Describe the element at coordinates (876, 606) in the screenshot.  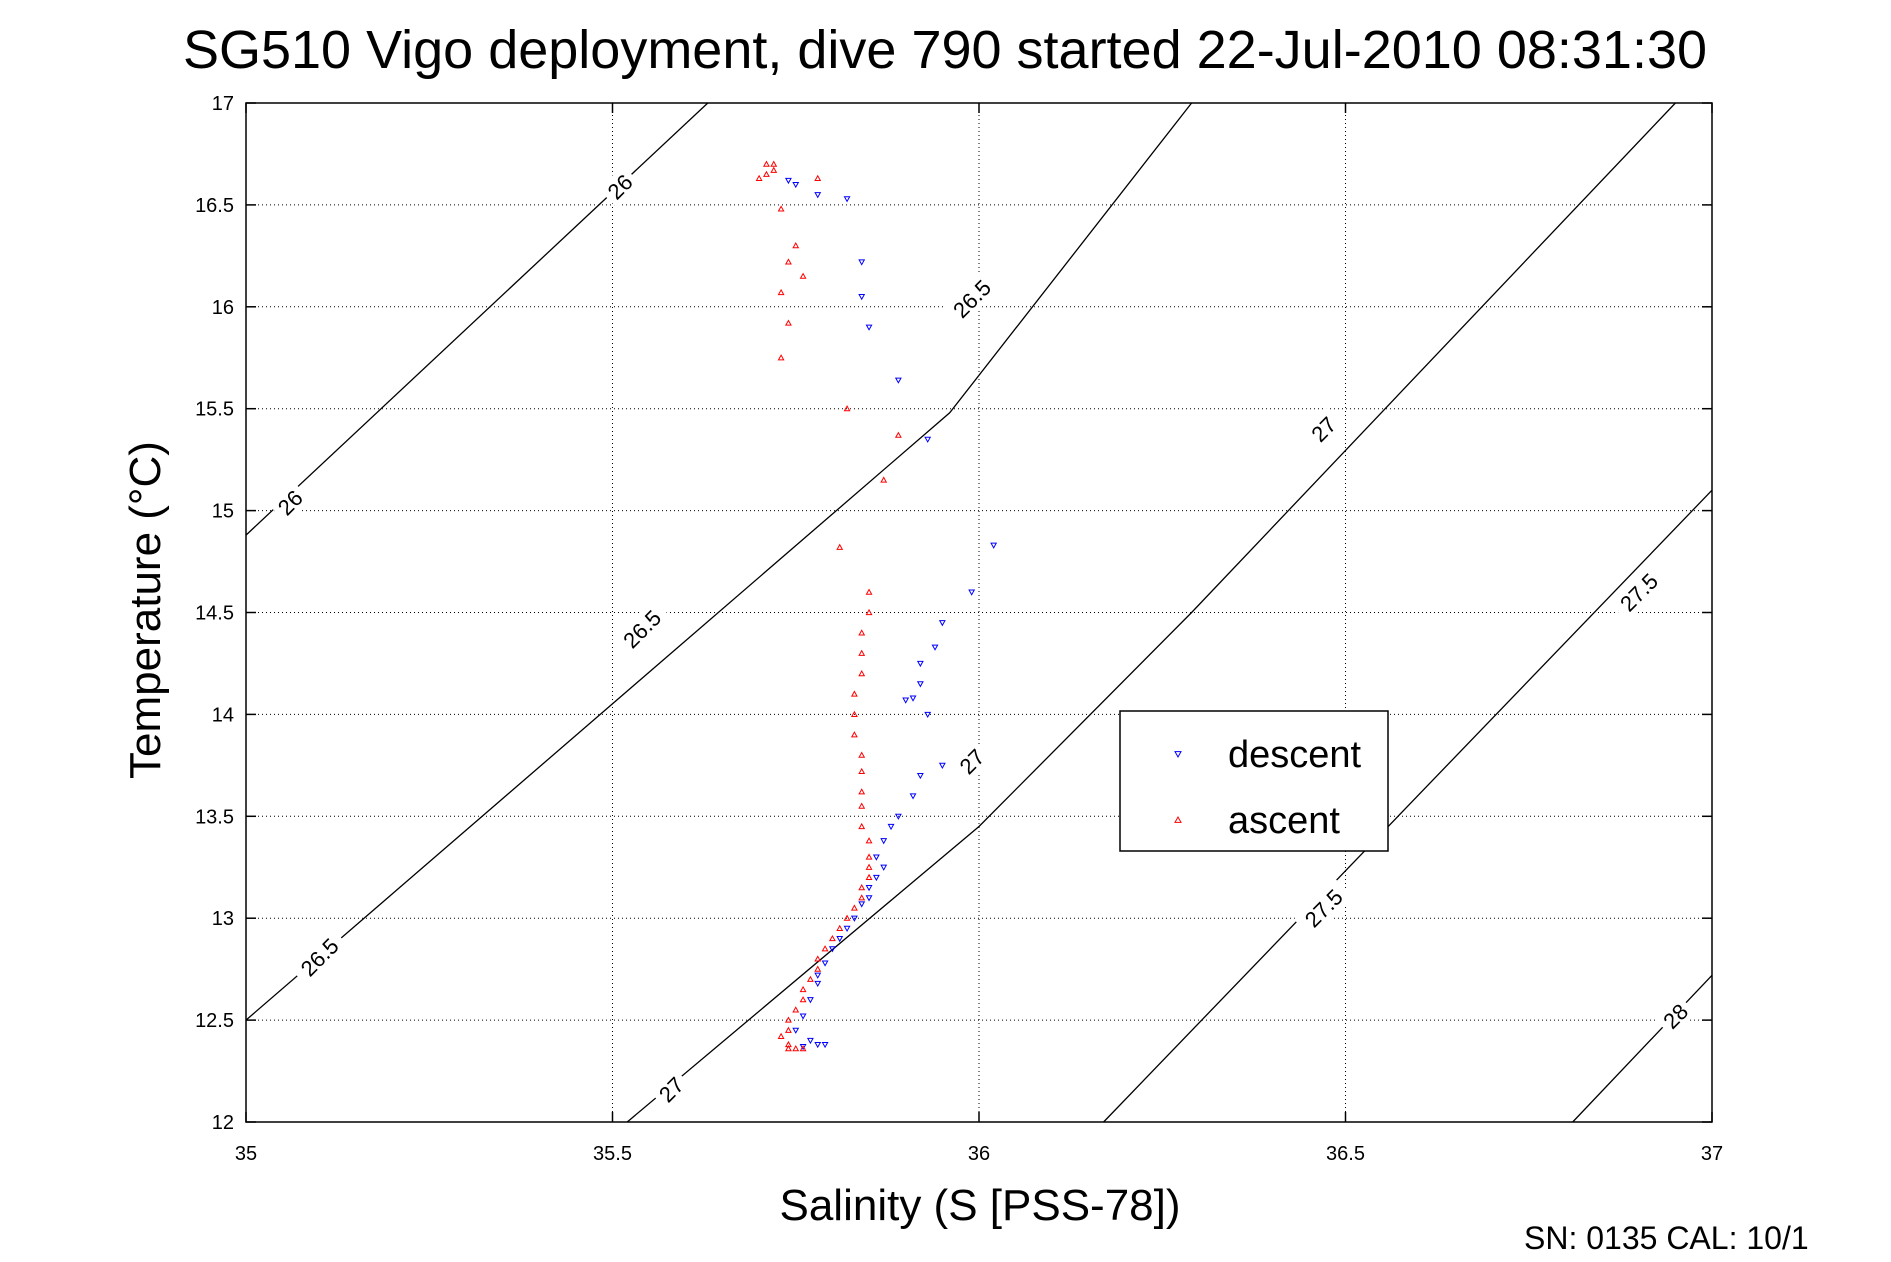
I see `data-points` at that location.